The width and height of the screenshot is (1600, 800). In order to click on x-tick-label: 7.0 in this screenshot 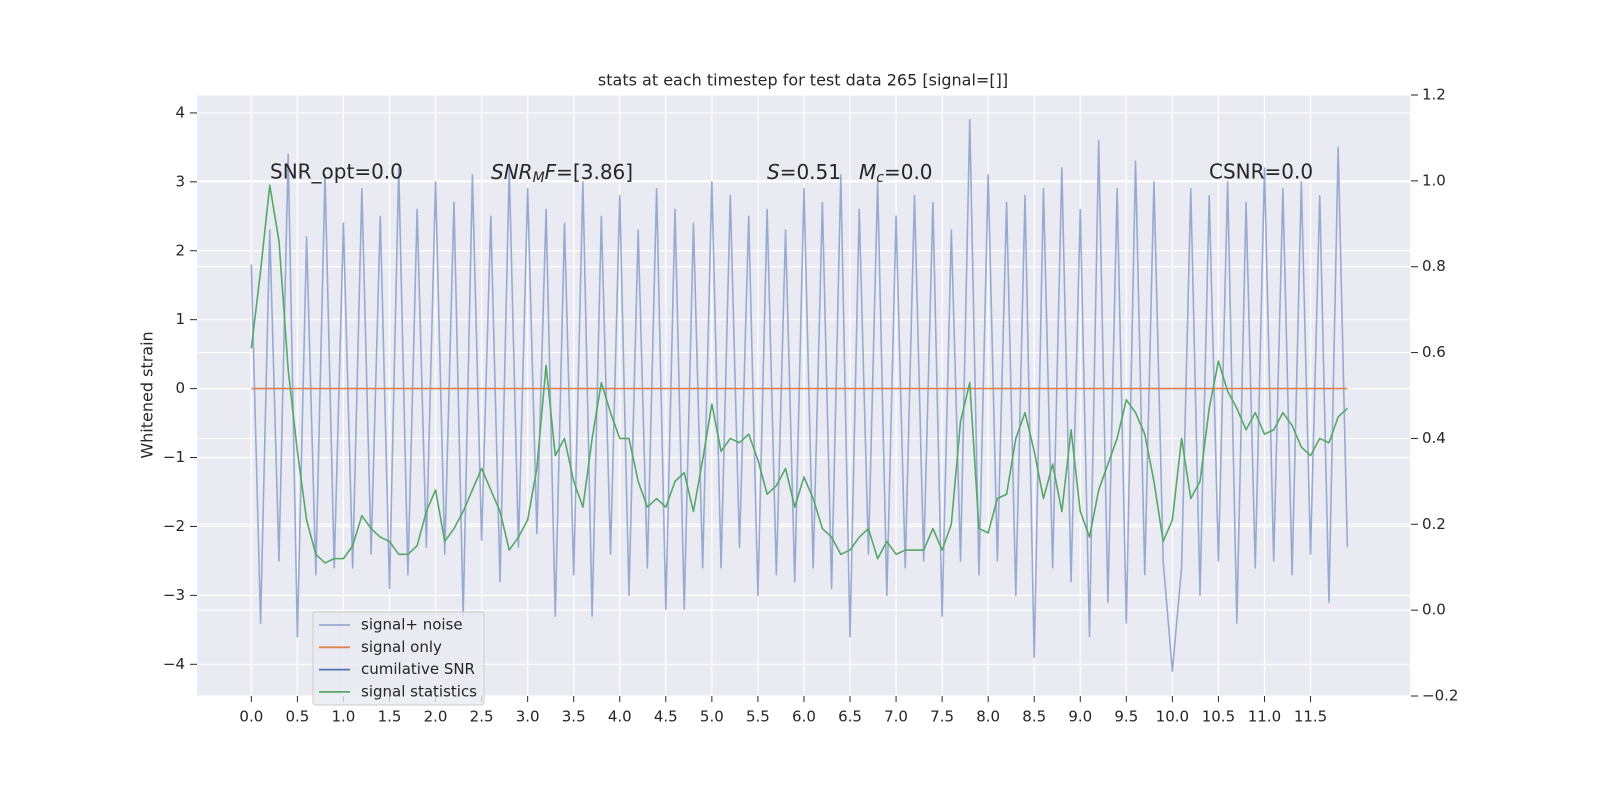, I will do `click(896, 717)`.